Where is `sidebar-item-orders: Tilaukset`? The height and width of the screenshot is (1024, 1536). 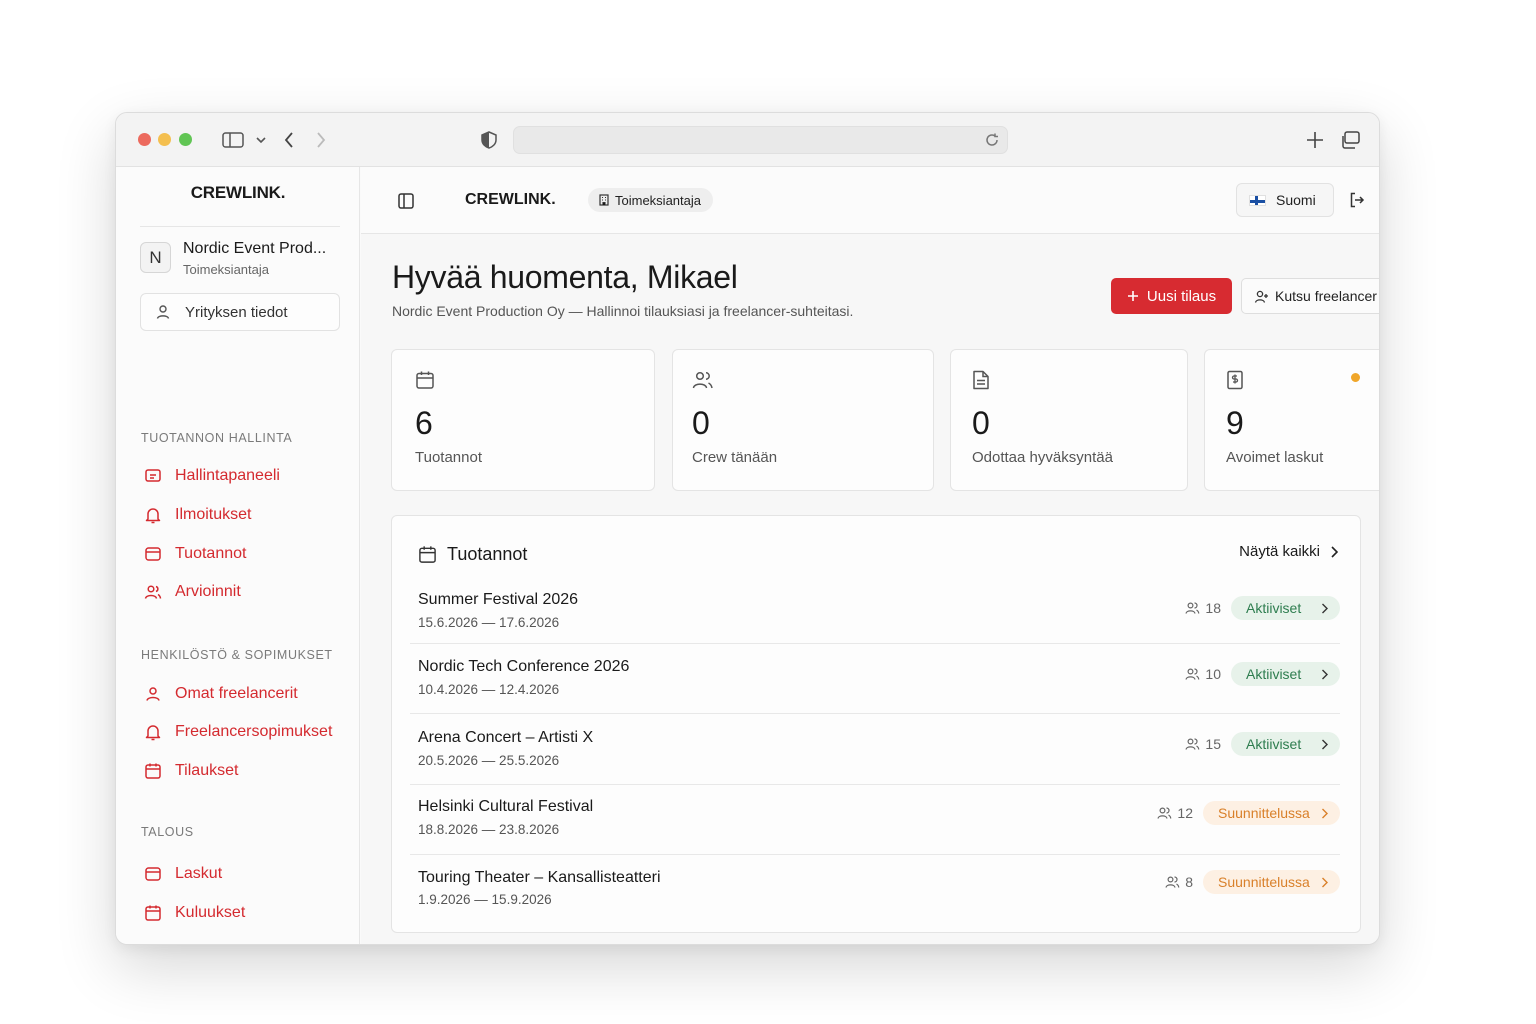 sidebar-item-orders: Tilaukset is located at coordinates (191, 771).